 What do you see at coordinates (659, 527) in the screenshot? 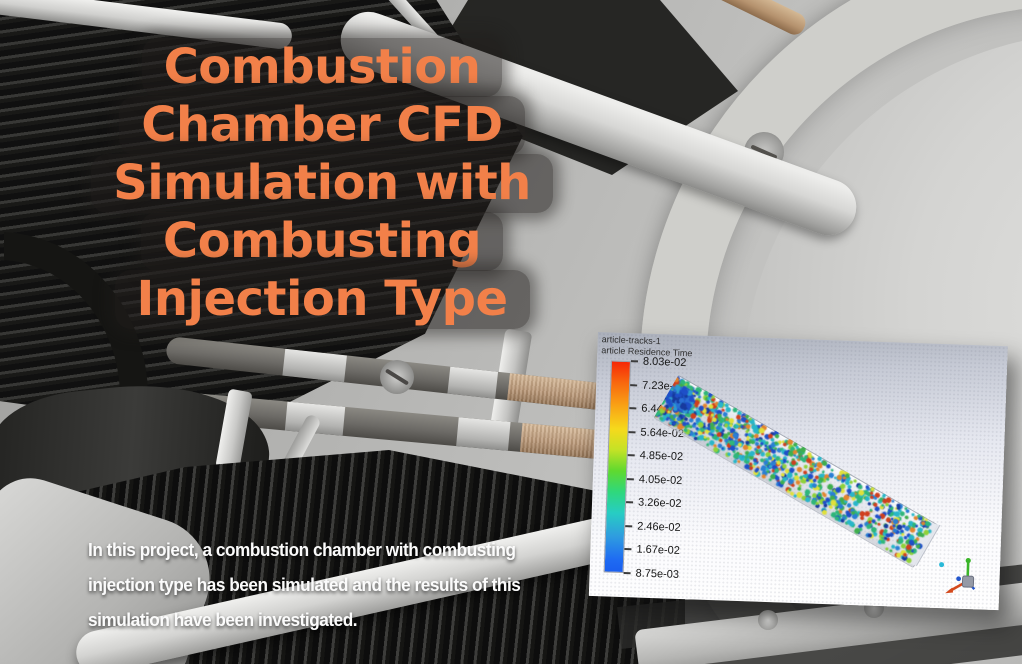
I see `colorbar-label: 2.46e-02` at bounding box center [659, 527].